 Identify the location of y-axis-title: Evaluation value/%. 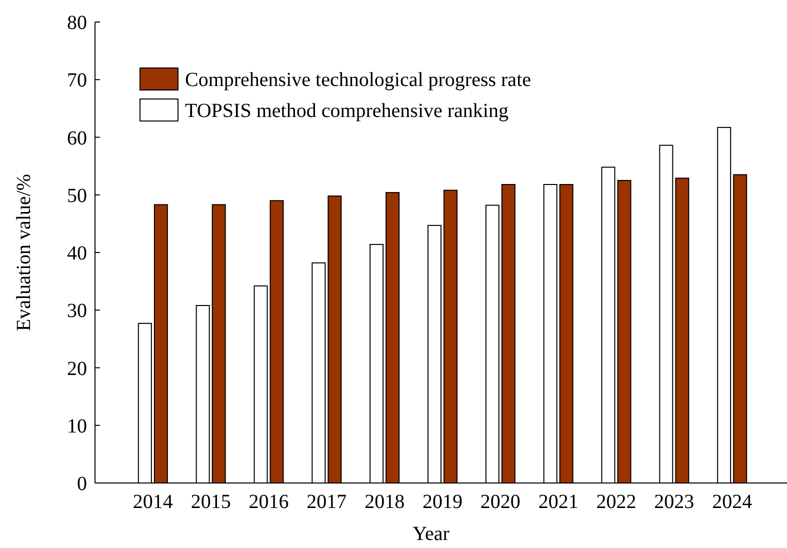
(24, 253).